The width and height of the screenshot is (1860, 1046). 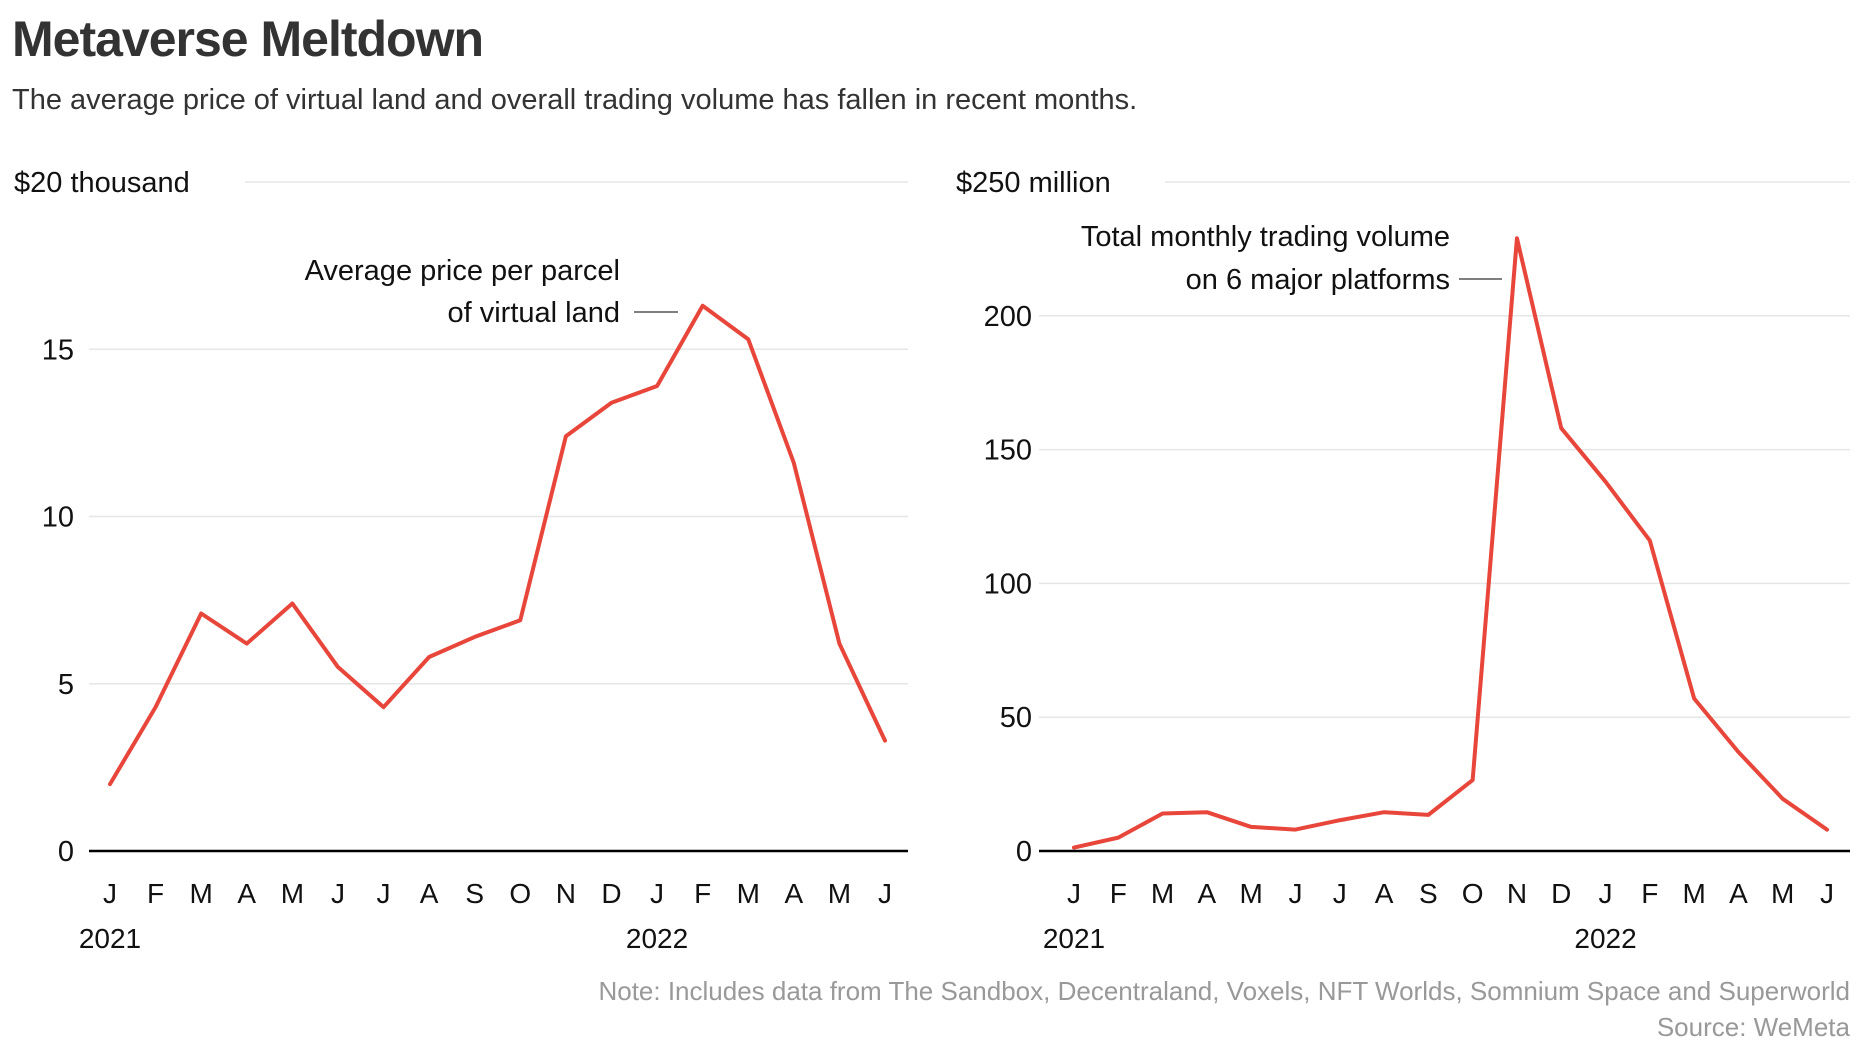 I want to click on source: Source: WeMeta, so click(x=1753, y=1027).